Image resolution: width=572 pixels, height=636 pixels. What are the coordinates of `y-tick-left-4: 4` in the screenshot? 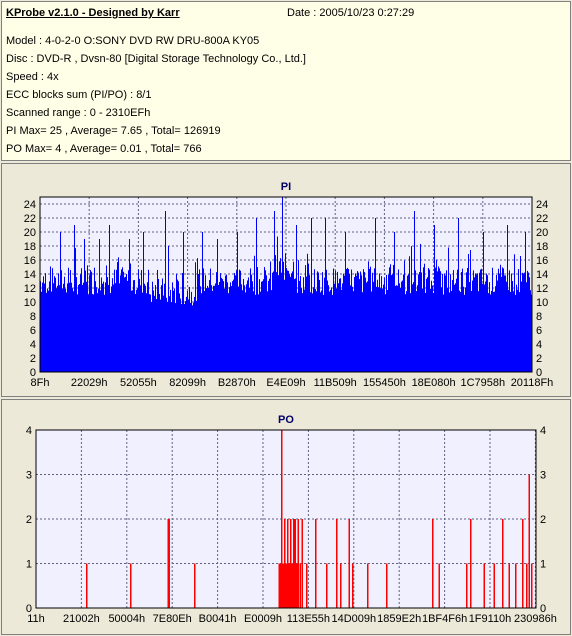 It's located at (29, 431).